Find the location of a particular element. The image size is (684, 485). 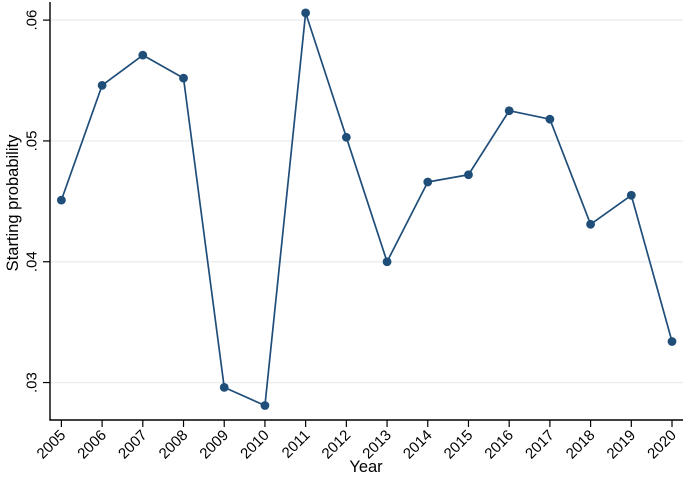

x-tick-label: 2011 is located at coordinates (296, 444).